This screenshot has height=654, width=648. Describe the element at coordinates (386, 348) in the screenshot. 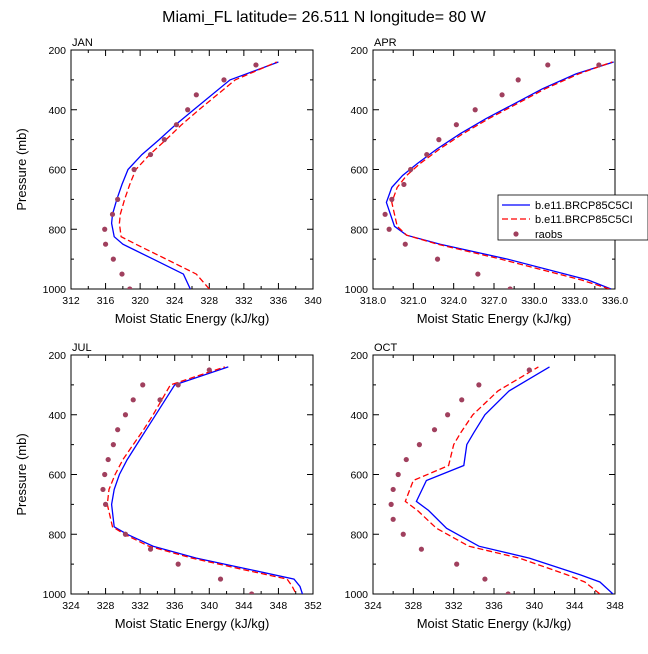

I see `panel-title: OCT` at that location.